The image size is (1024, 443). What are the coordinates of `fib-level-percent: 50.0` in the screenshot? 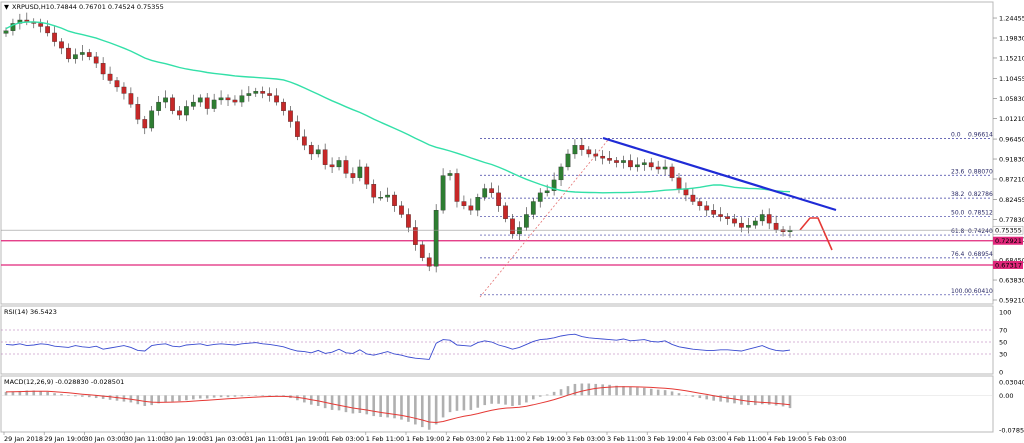 It's located at (958, 213).